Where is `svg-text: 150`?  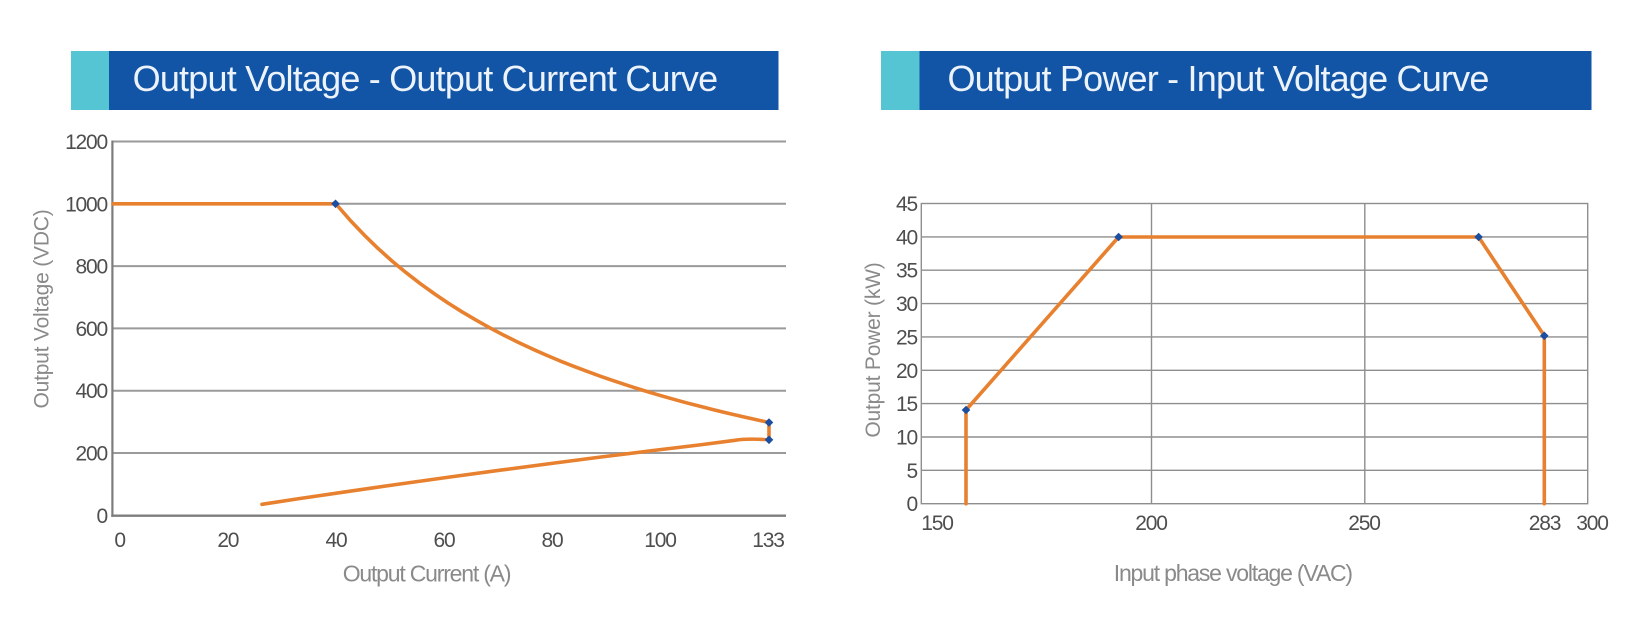 svg-text: 150 is located at coordinates (937, 523).